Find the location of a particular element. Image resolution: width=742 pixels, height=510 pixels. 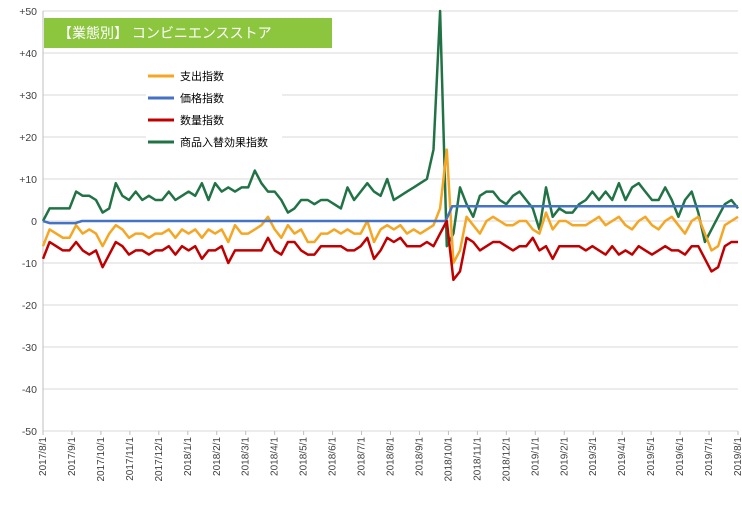

y-tick-label: +10 is located at coordinates (28, 180).